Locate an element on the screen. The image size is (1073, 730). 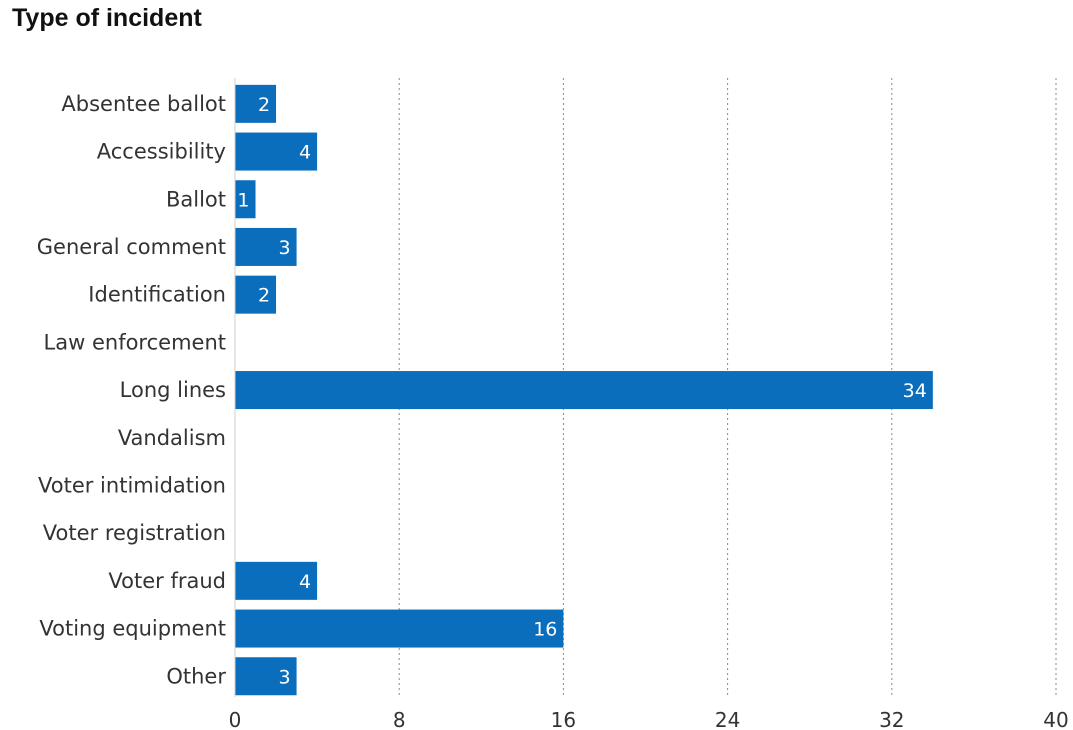
x-tick-label: 24 is located at coordinates (727, 719).